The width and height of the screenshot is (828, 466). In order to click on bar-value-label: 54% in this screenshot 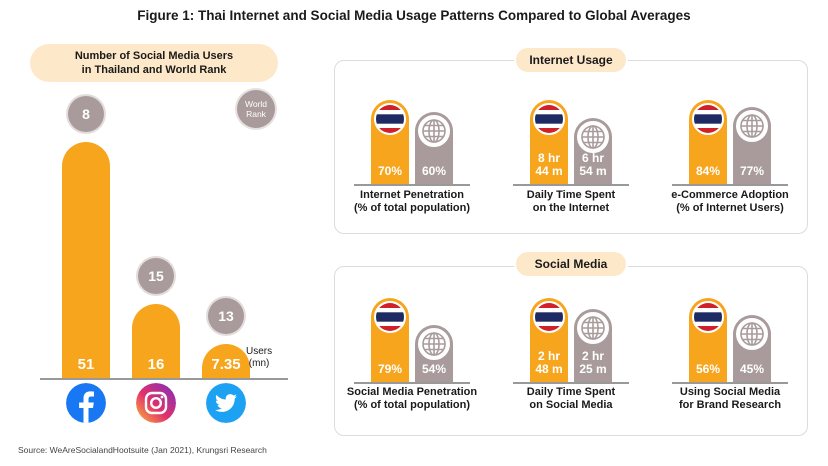, I will do `click(434, 368)`.